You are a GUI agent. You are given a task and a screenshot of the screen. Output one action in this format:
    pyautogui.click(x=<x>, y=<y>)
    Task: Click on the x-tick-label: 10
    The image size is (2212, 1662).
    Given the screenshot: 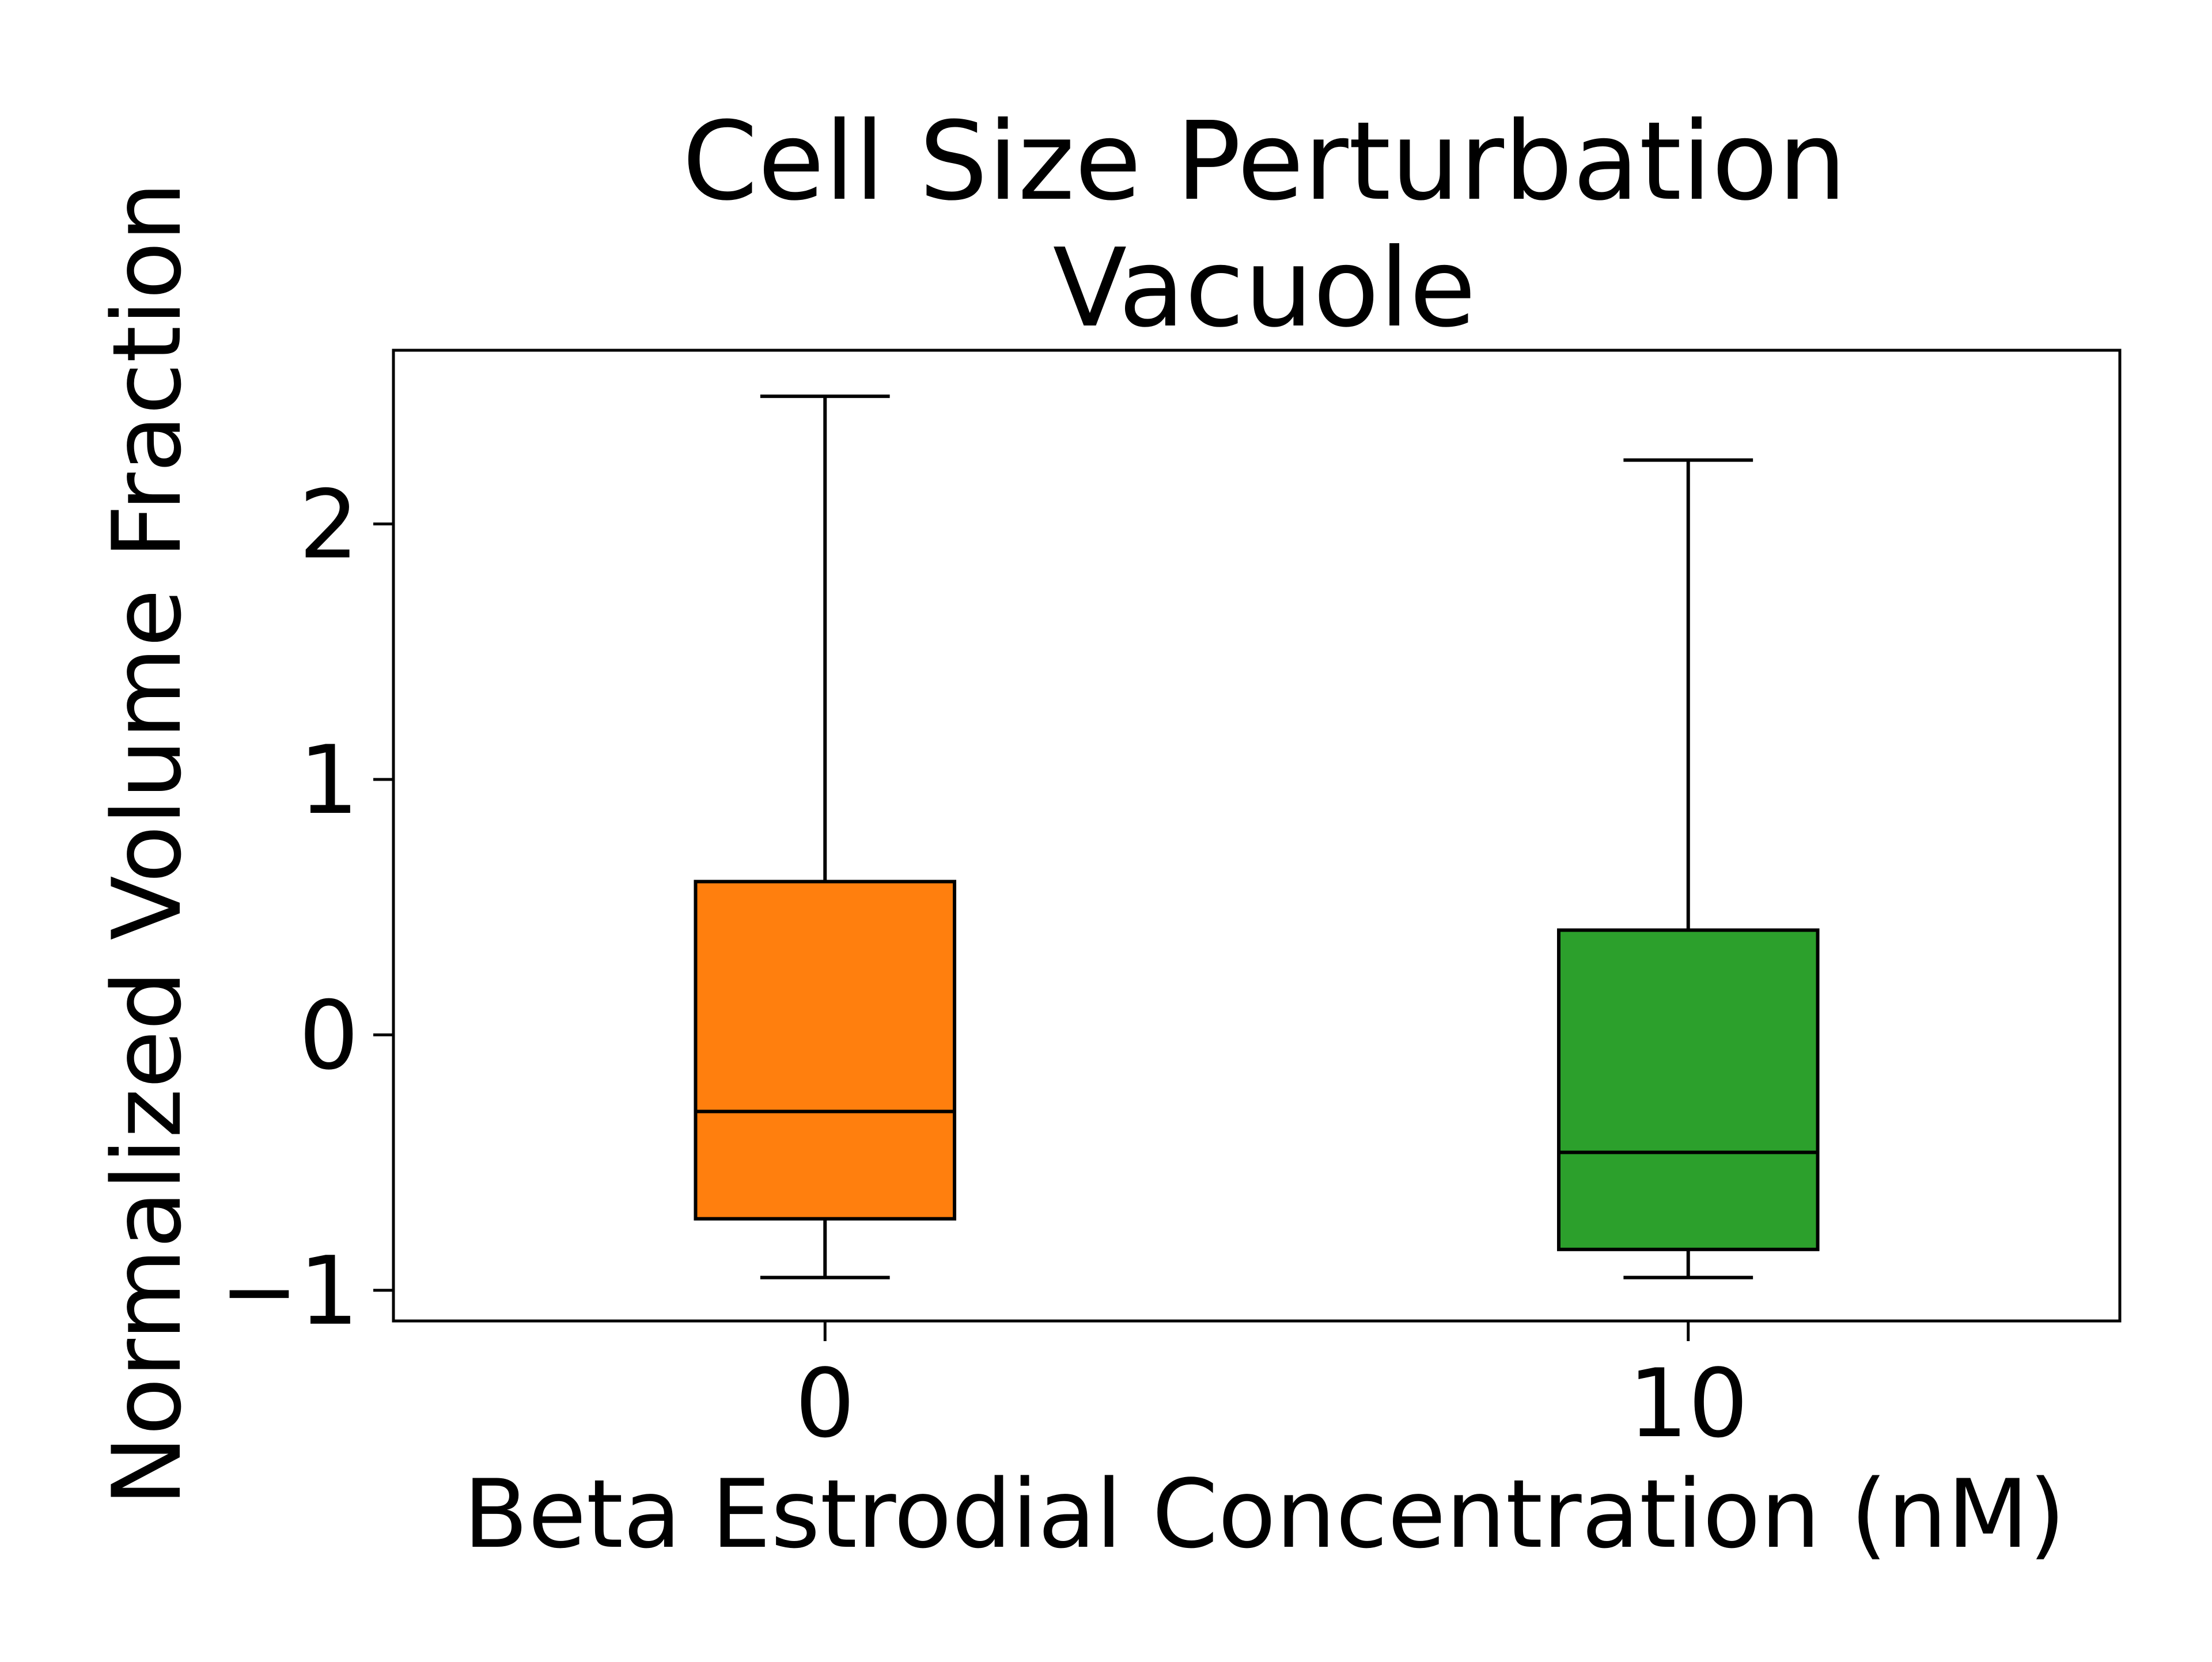 What is the action you would take?
    pyautogui.click(x=1688, y=1404)
    